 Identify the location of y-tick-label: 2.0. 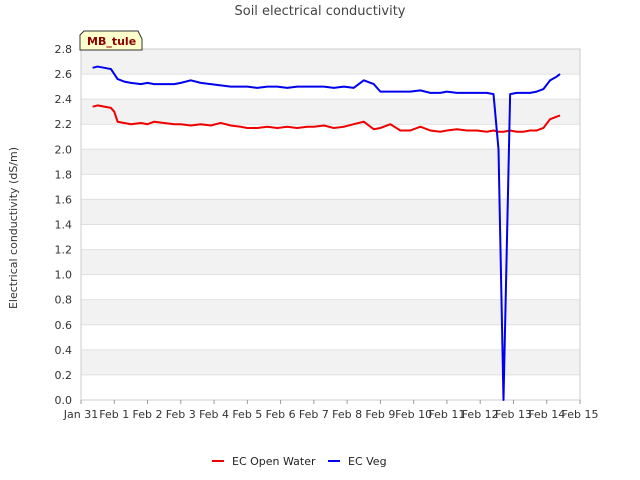
(64, 149).